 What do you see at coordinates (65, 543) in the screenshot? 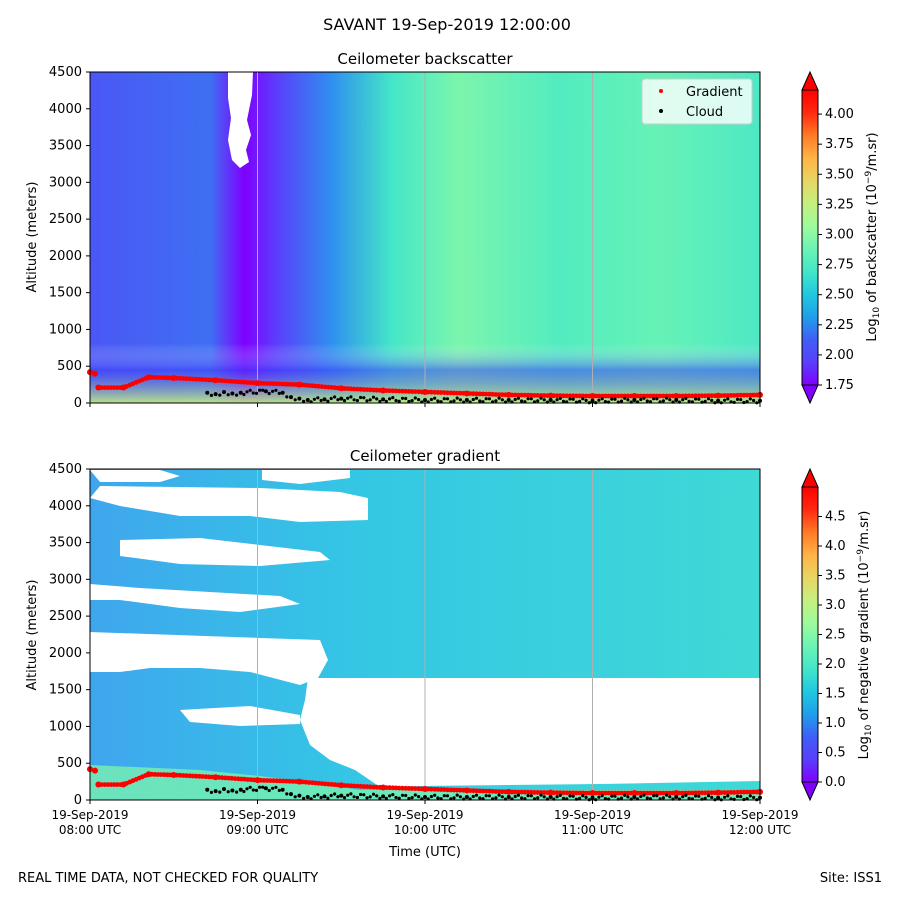
I see `y-tick-label: 3500` at bounding box center [65, 543].